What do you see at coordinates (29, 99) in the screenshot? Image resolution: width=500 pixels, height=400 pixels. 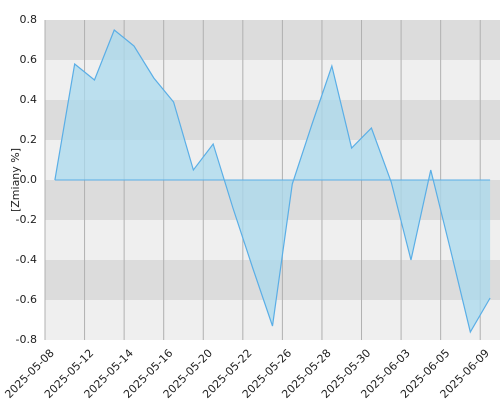 I see `y-tick-label: 0.4` at bounding box center [29, 99].